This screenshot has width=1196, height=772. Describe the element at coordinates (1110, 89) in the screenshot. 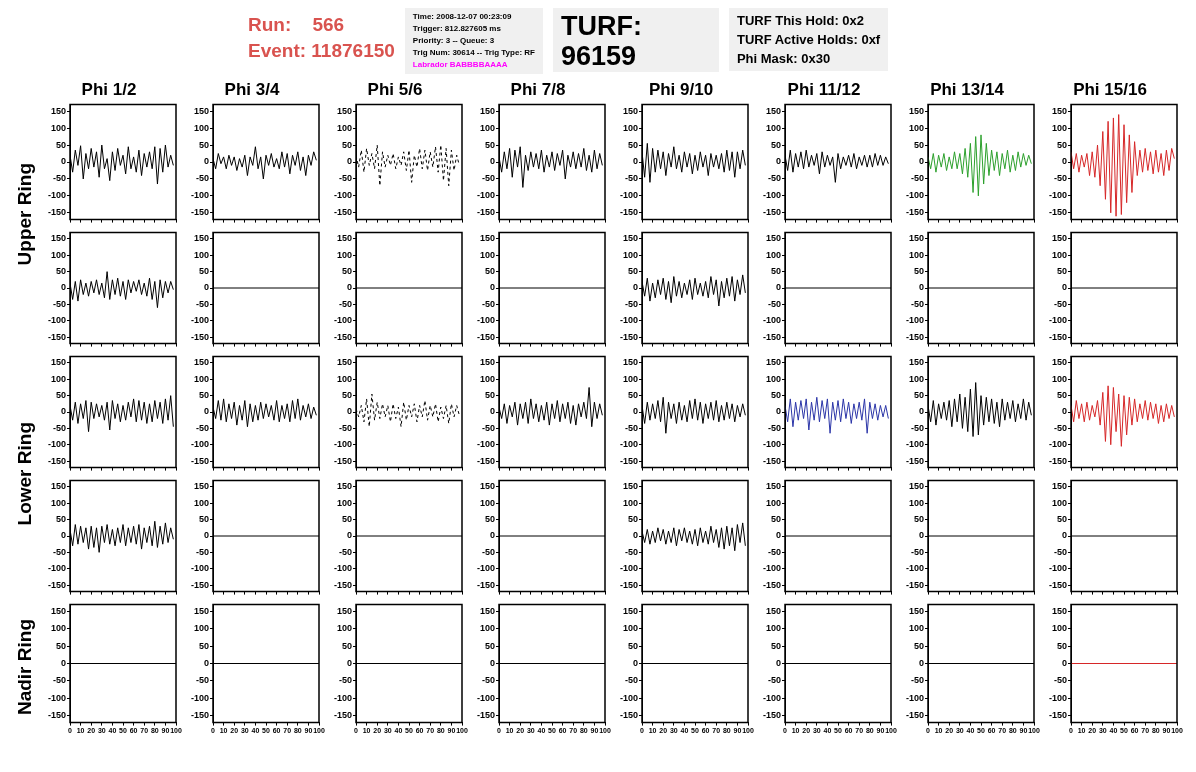

I see `chart-title: Phi 15/16` at that location.